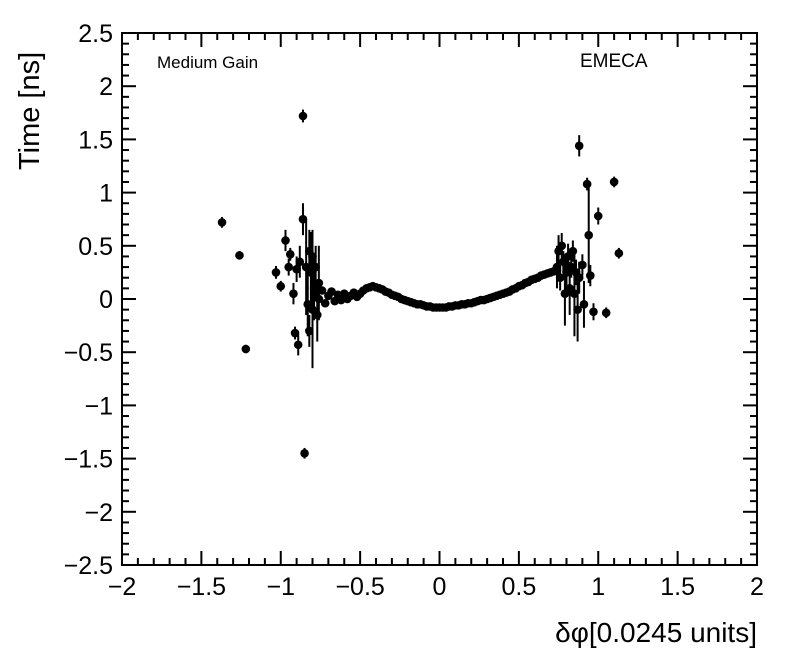 Image resolution: width=796 pixels, height=672 pixels. I want to click on y-tick-label: −2.5, so click(88, 566).